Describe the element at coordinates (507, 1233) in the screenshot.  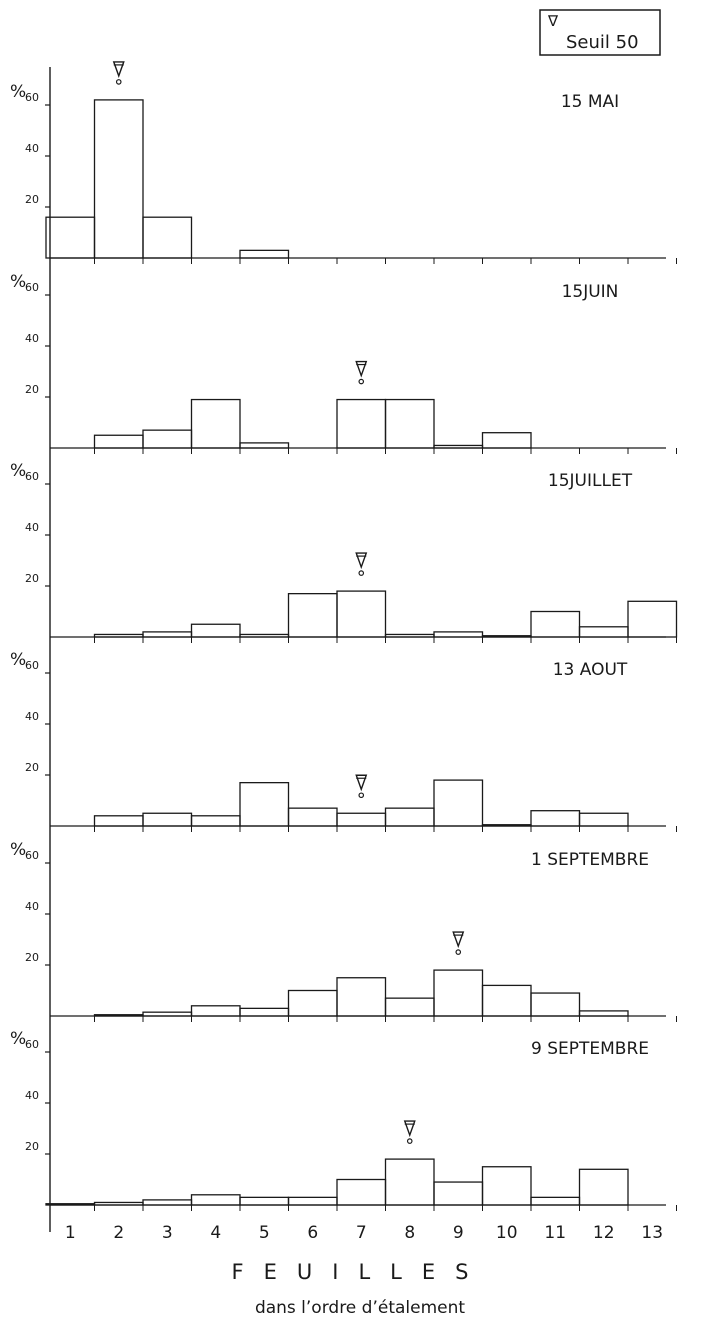
I see `x-tick-label: 10` at that location.